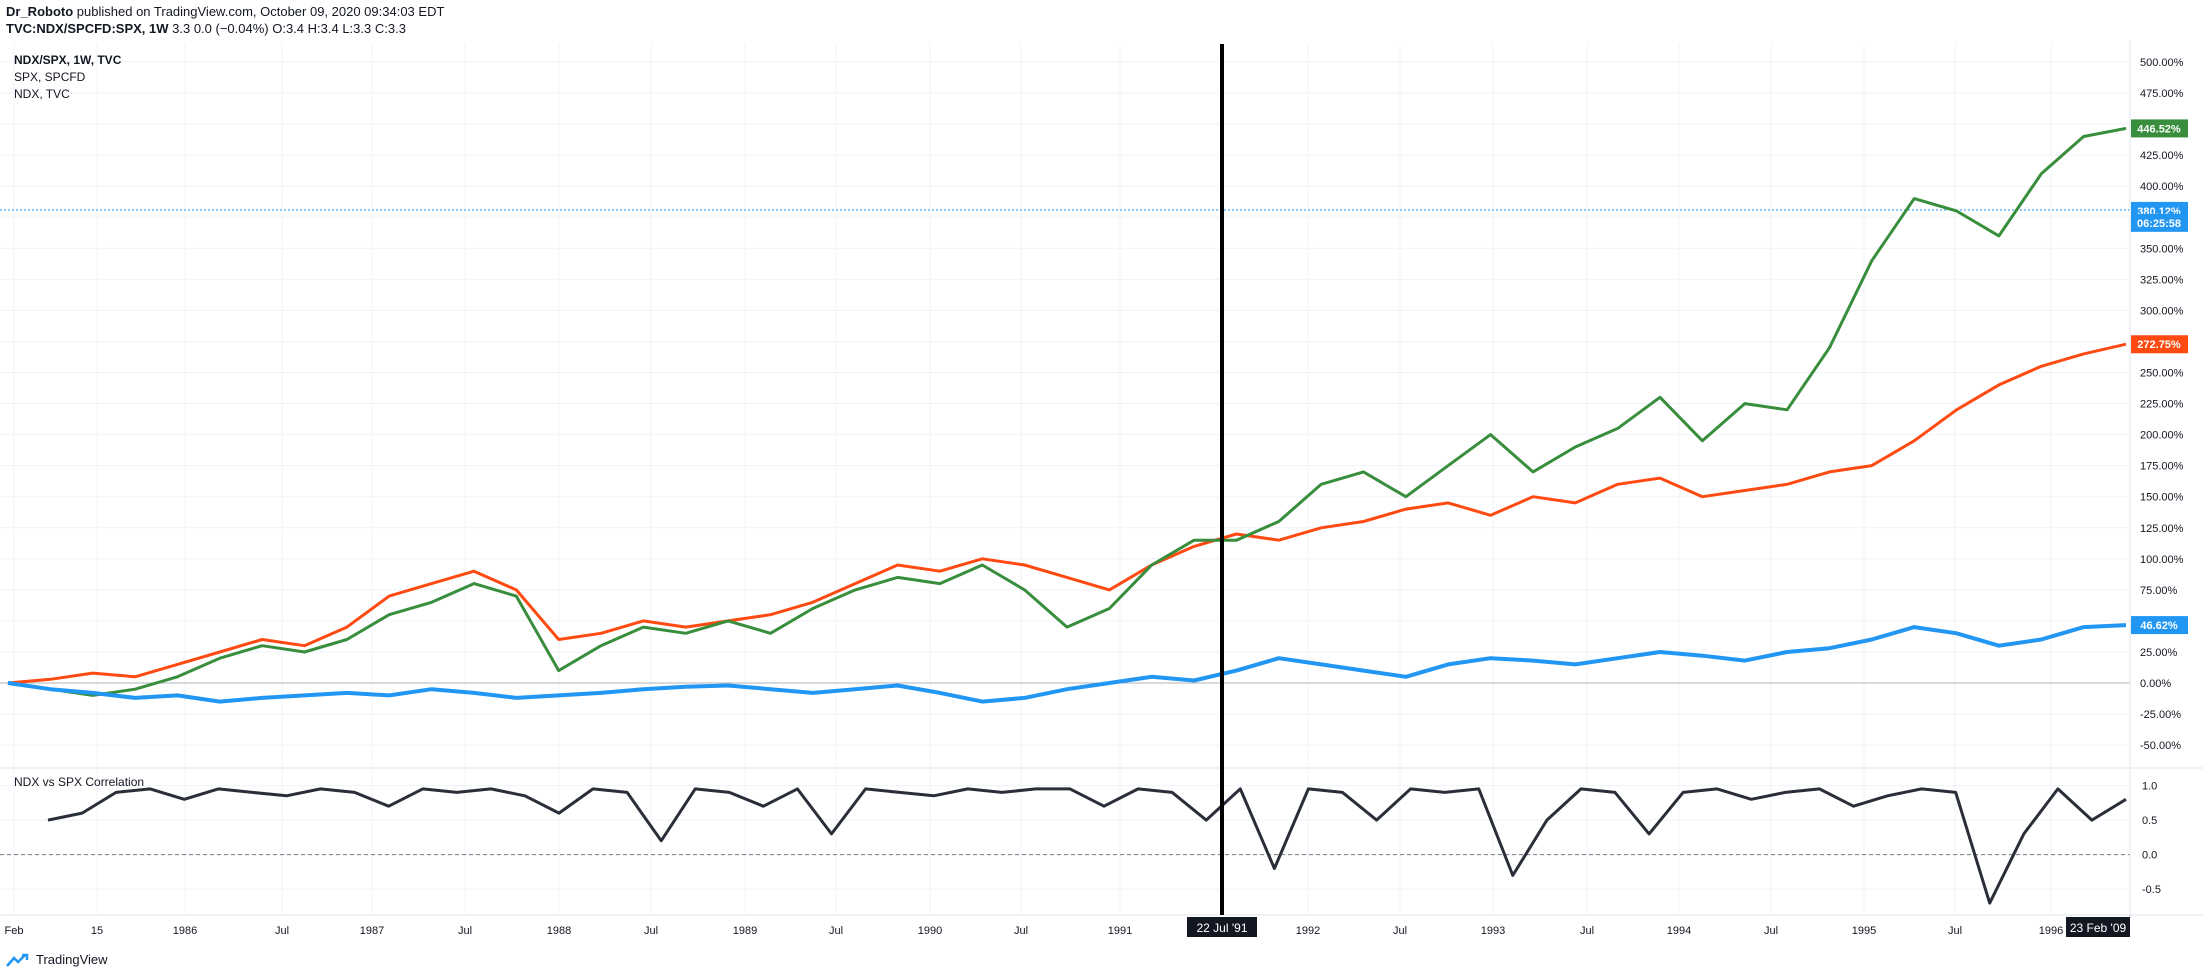  What do you see at coordinates (1864, 931) in the screenshot?
I see `time-tick-label: 1995` at bounding box center [1864, 931].